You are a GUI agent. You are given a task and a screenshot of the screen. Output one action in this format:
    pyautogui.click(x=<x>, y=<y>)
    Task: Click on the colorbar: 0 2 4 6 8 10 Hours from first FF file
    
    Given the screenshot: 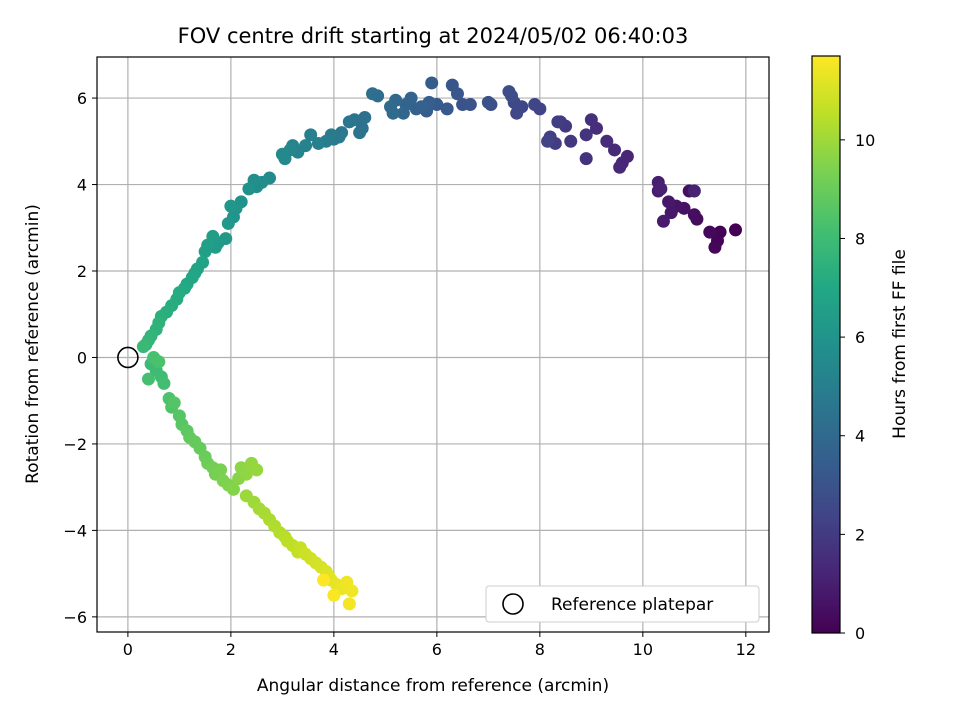 What is the action you would take?
    pyautogui.click(x=860, y=349)
    